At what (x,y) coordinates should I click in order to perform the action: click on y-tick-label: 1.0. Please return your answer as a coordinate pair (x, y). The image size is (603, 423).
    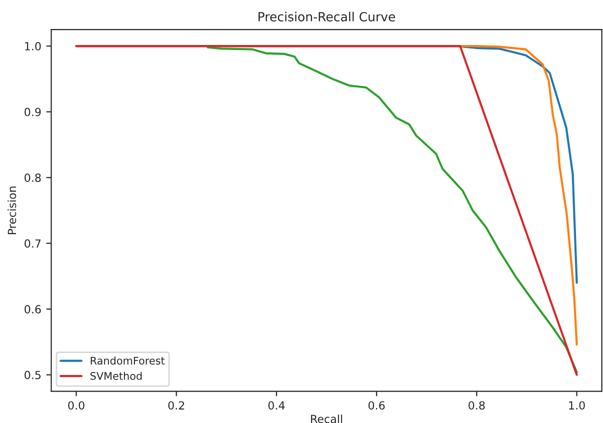
    Looking at the image, I should click on (33, 46).